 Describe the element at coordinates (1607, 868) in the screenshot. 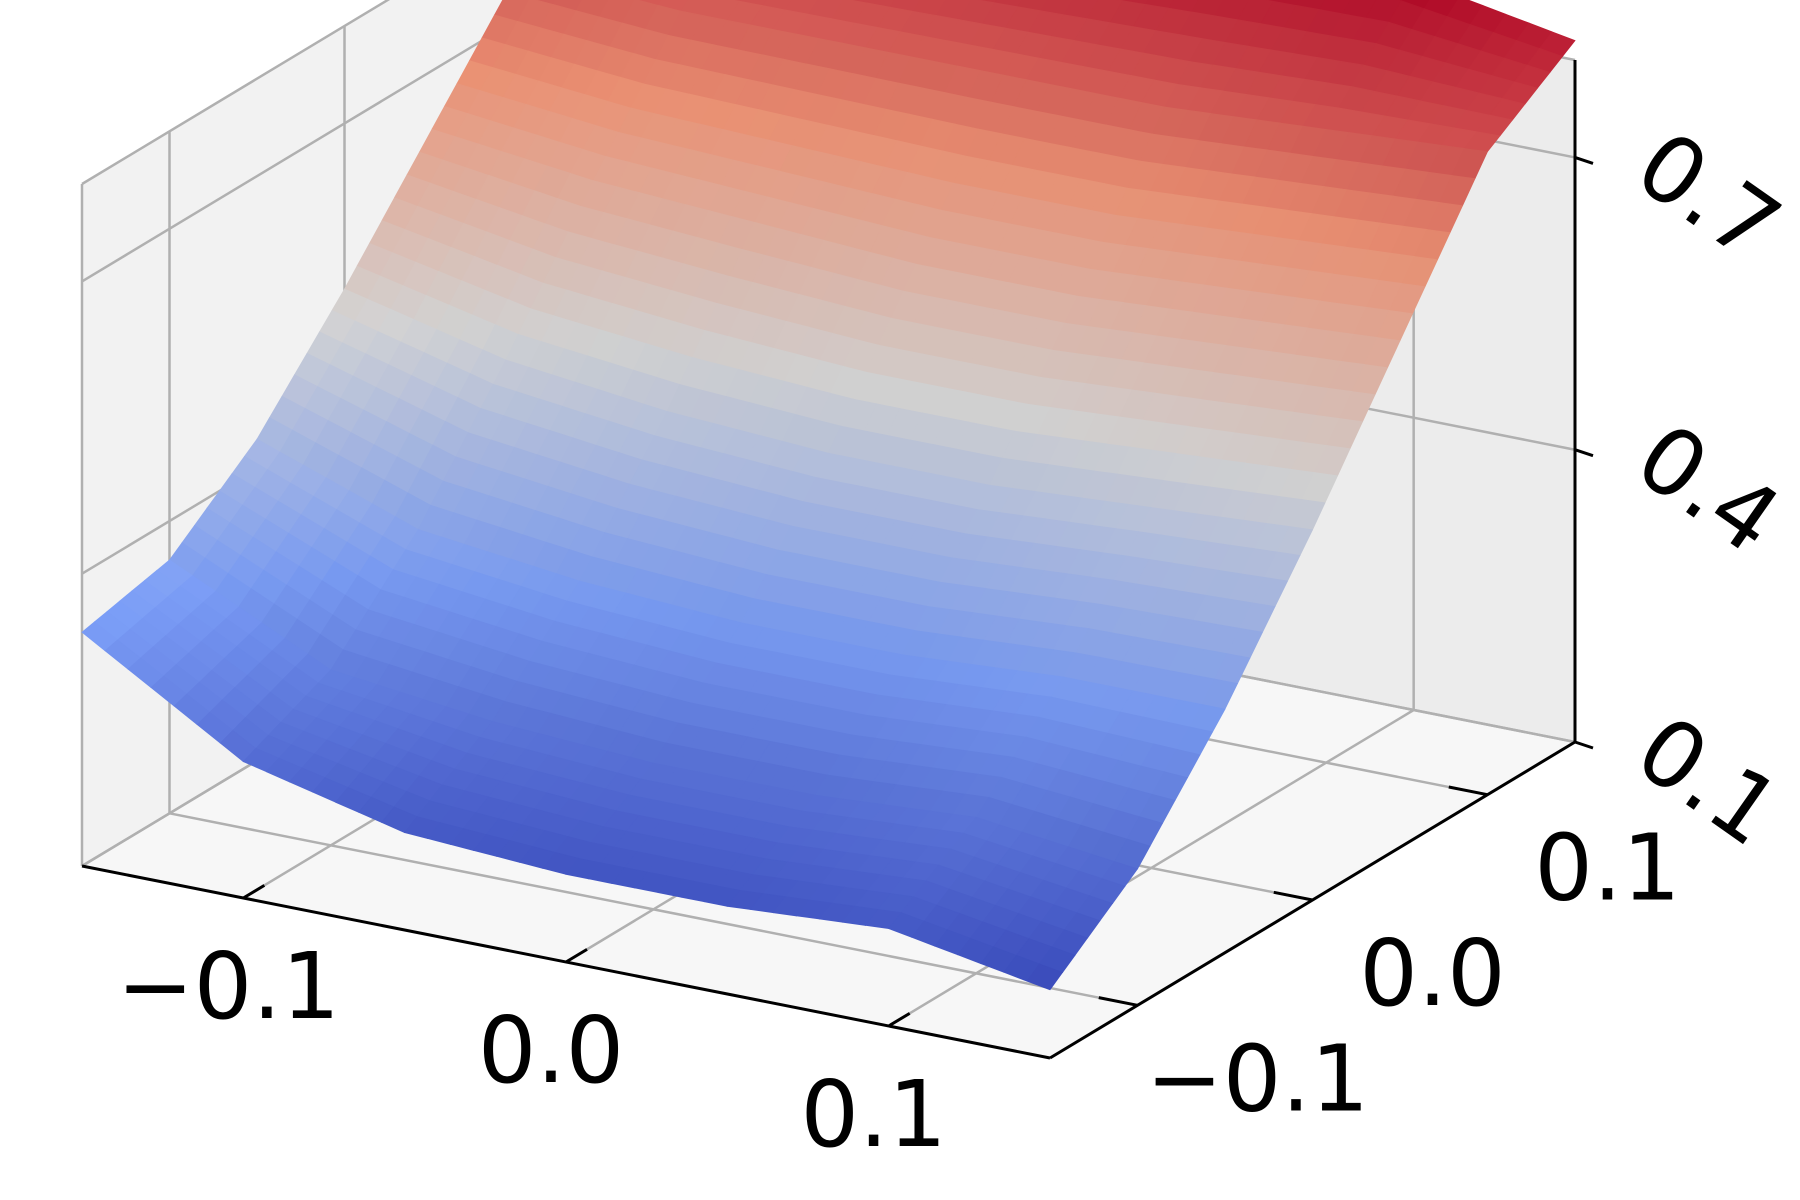

I see `y-tick-label: 0.1` at that location.